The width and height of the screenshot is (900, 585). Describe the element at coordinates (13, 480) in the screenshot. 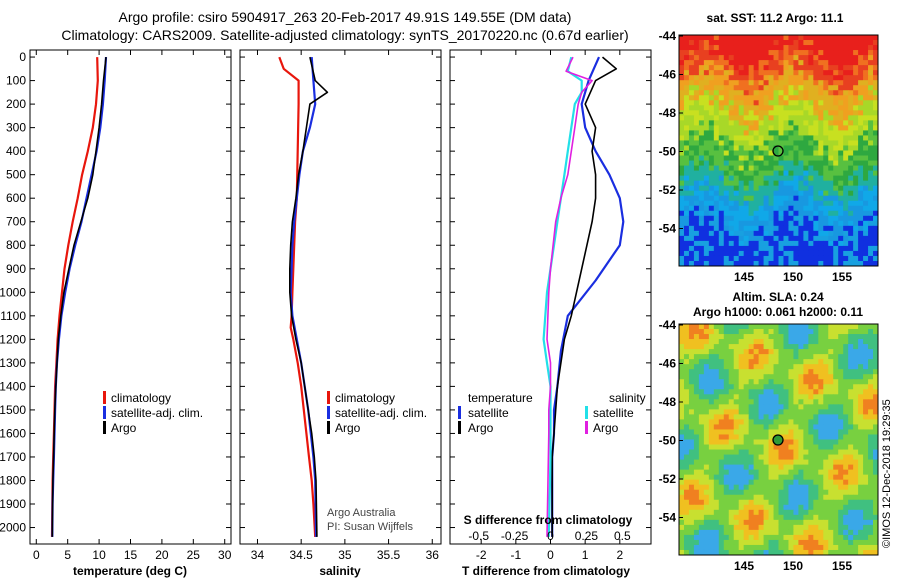

I see `depth-tick-label: 1800` at that location.